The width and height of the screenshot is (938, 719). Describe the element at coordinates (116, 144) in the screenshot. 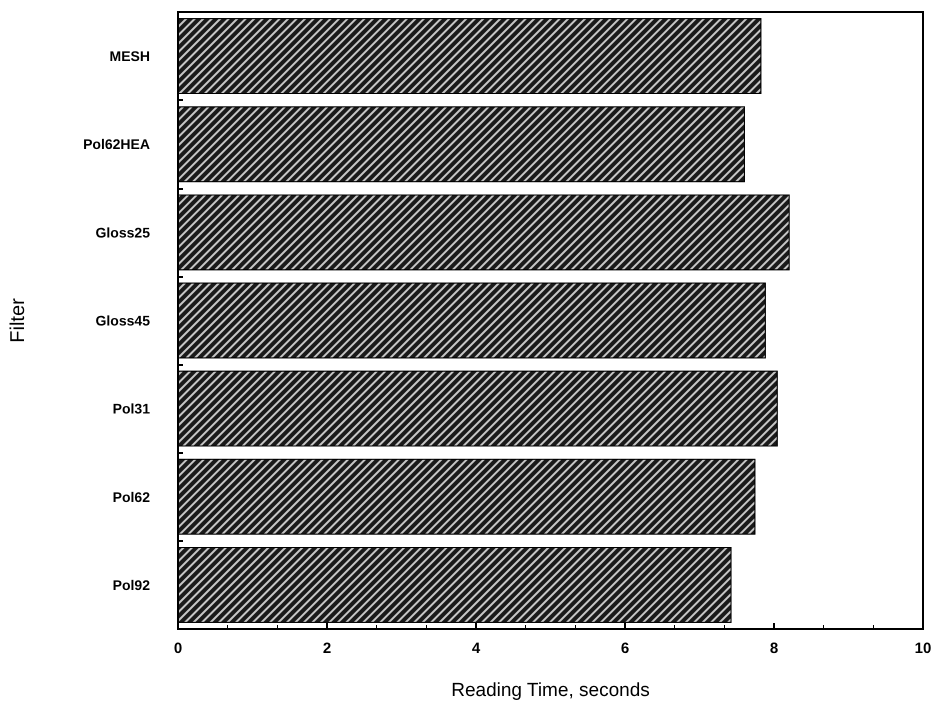

I see `y-tick-label: Pol62HEA` at that location.